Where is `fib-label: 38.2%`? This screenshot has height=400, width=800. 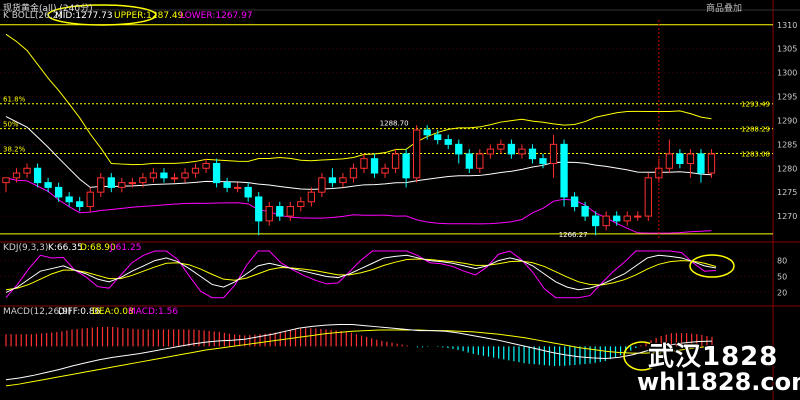
fib-label: 38.2% is located at coordinates (14, 150).